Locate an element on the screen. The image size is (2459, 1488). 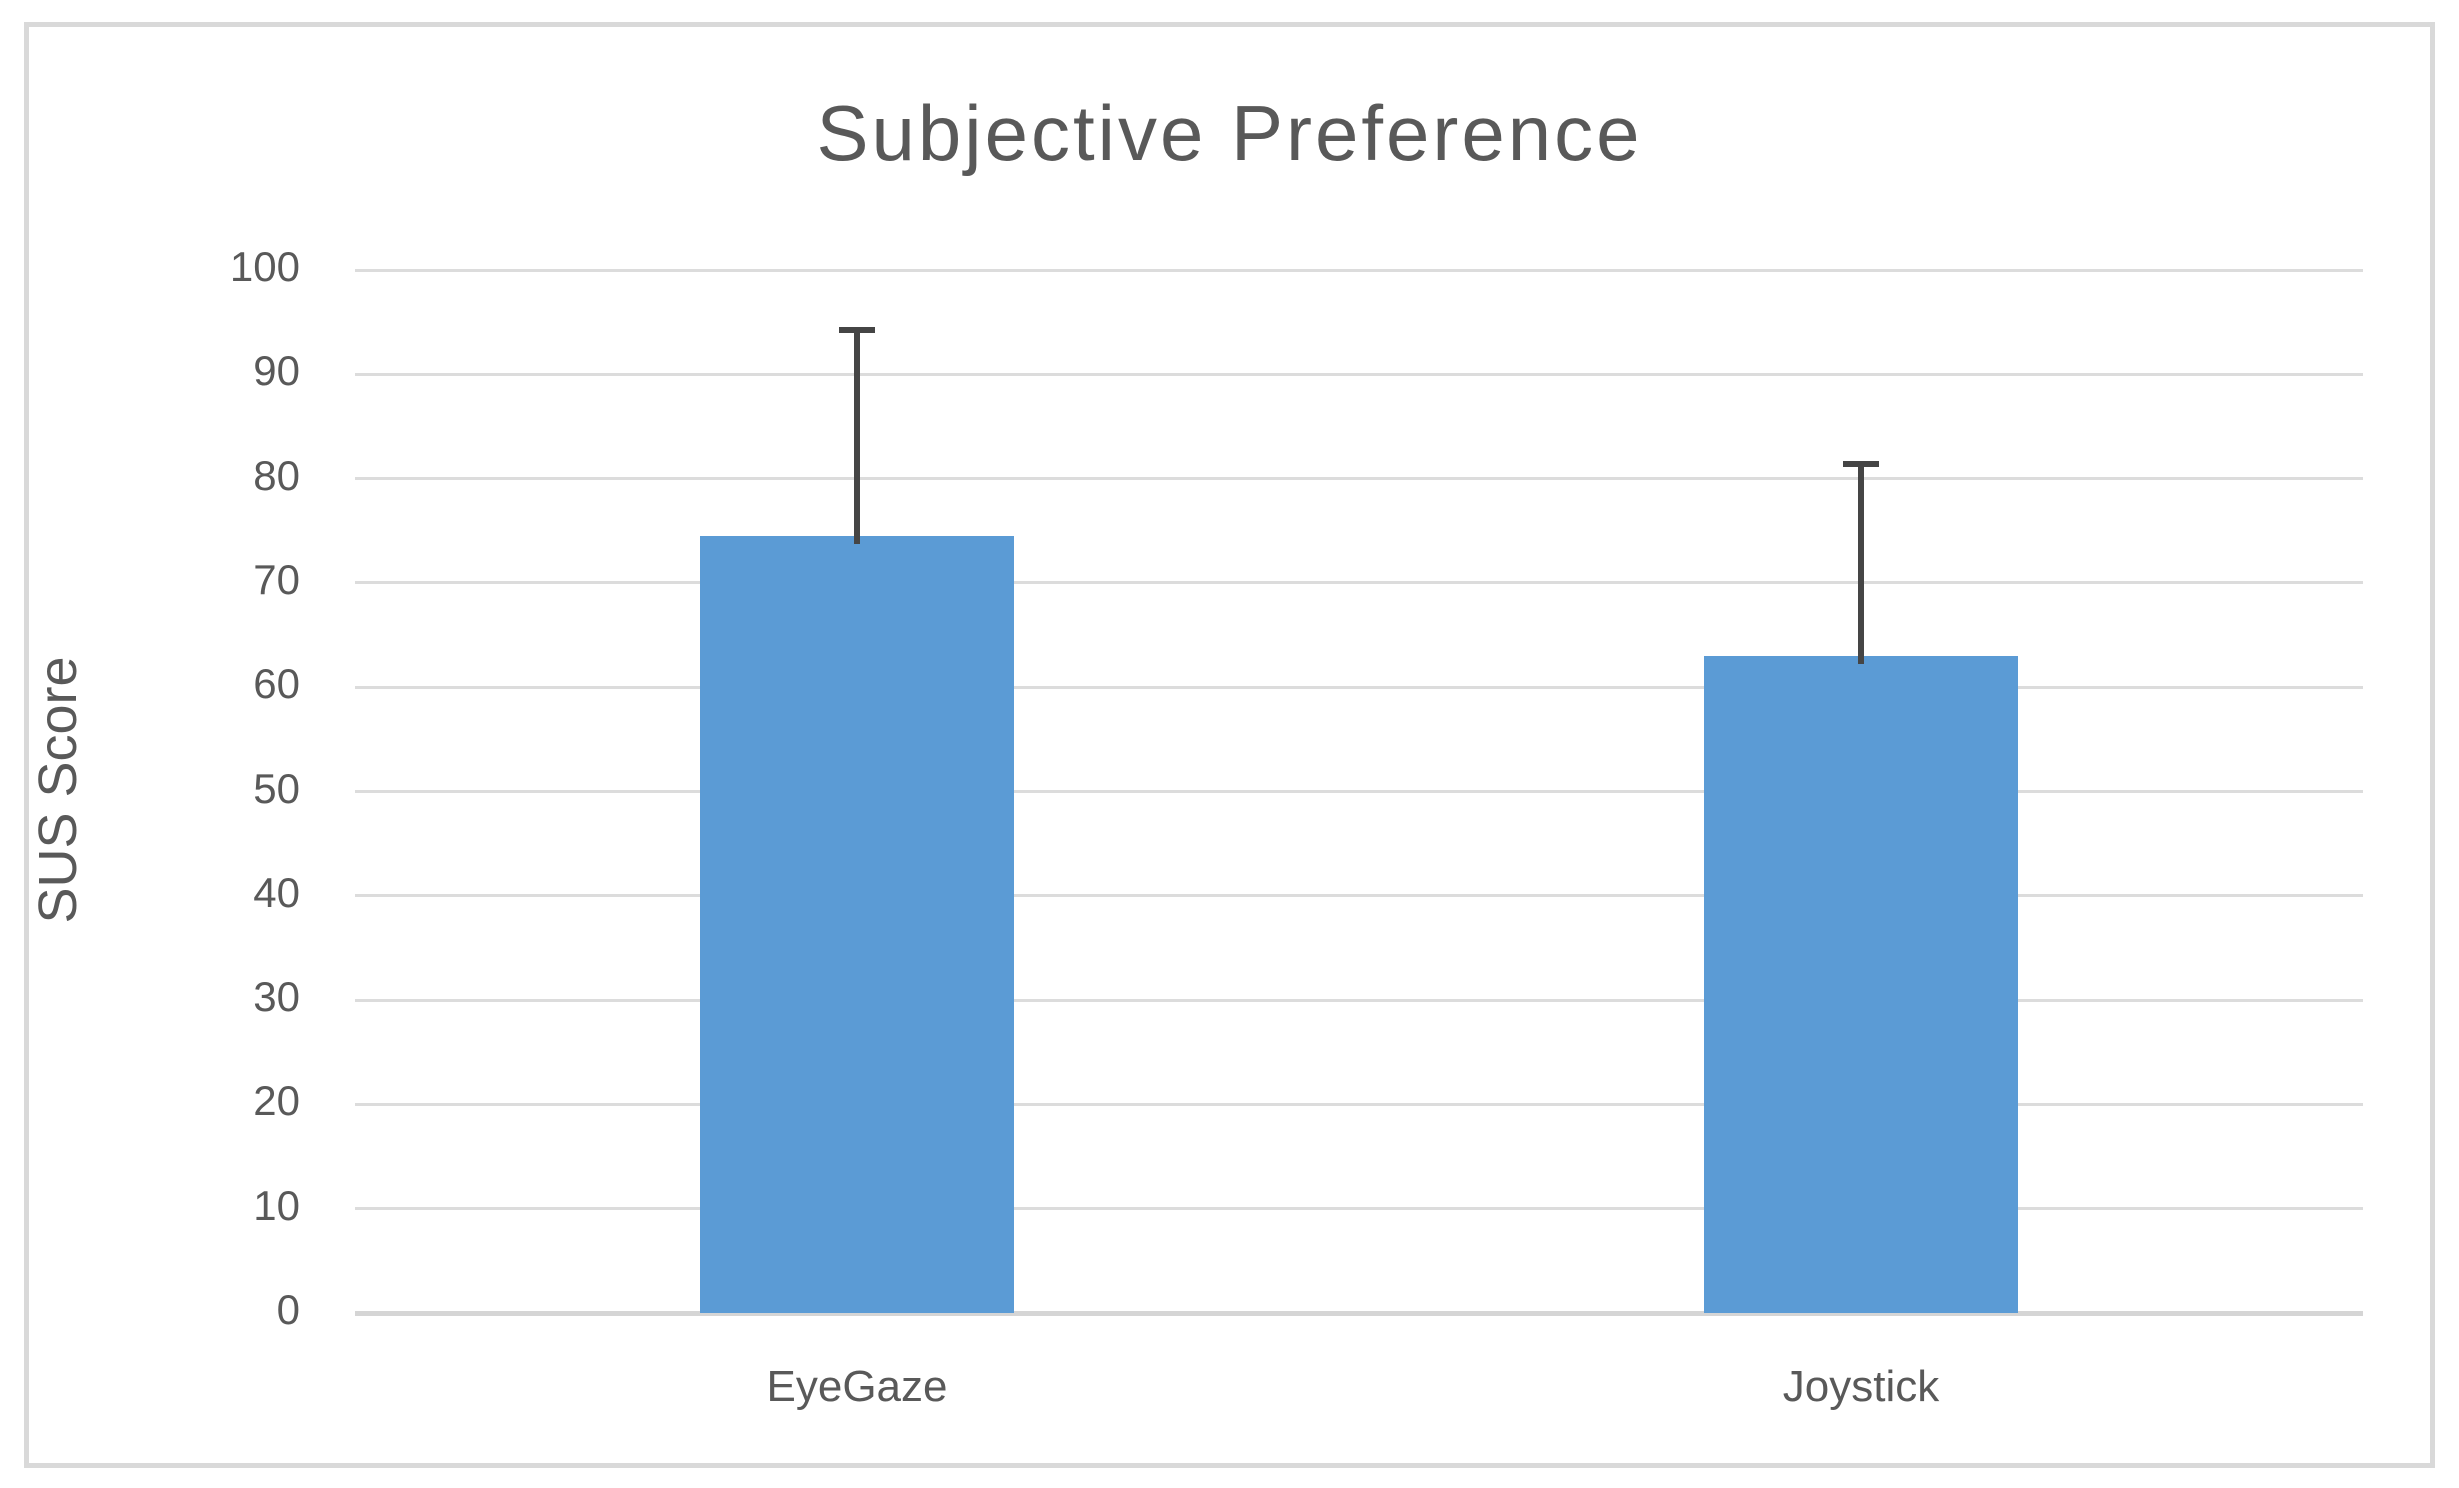
y-tick-label-70: 70 is located at coordinates (276, 579).